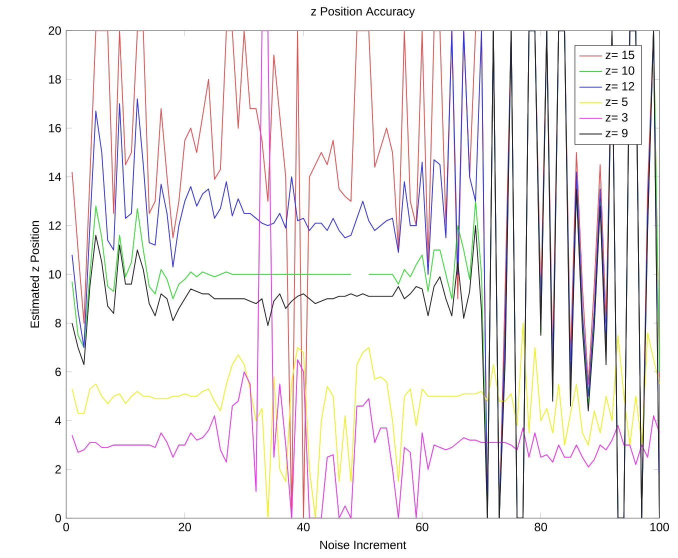 This screenshot has width=678, height=558. What do you see at coordinates (58, 518) in the screenshot?
I see `y-tick-label: 0` at bounding box center [58, 518].